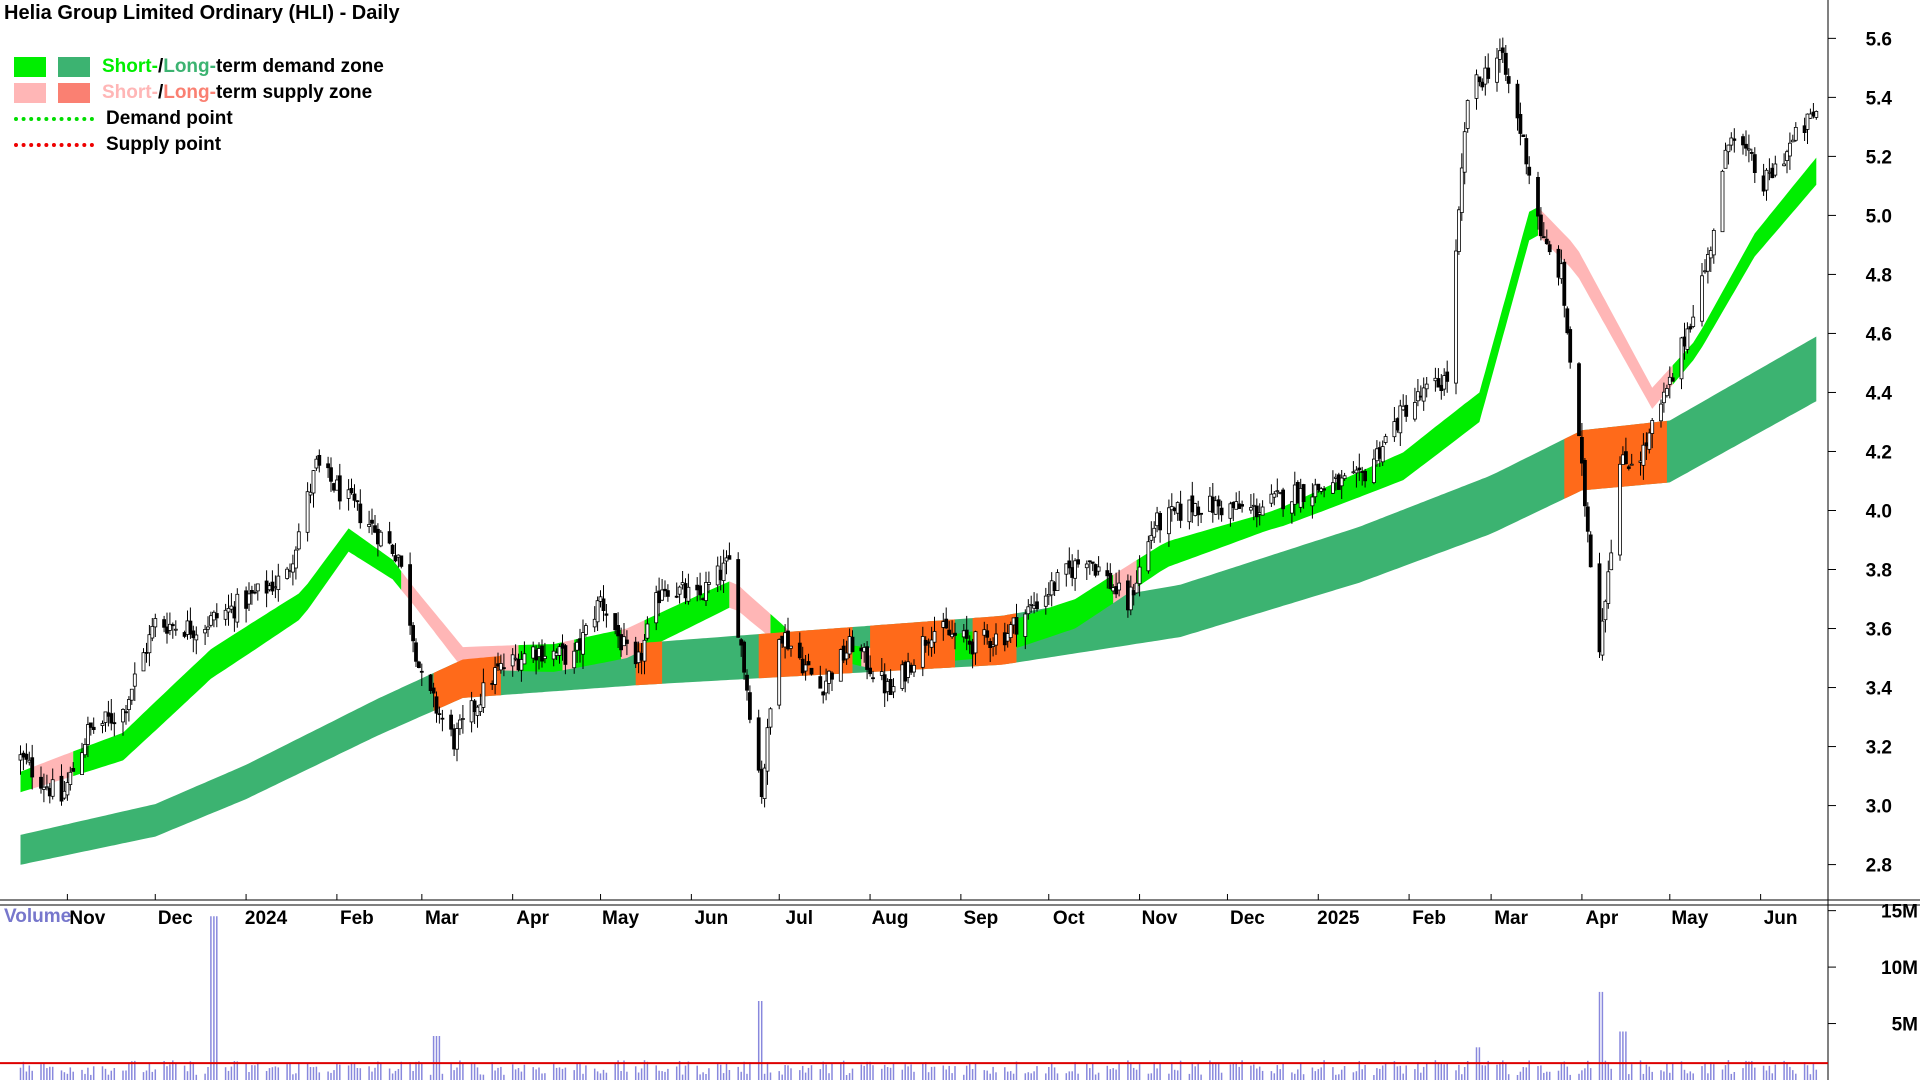  I want to click on x-tick-label: Jul, so click(799, 918).